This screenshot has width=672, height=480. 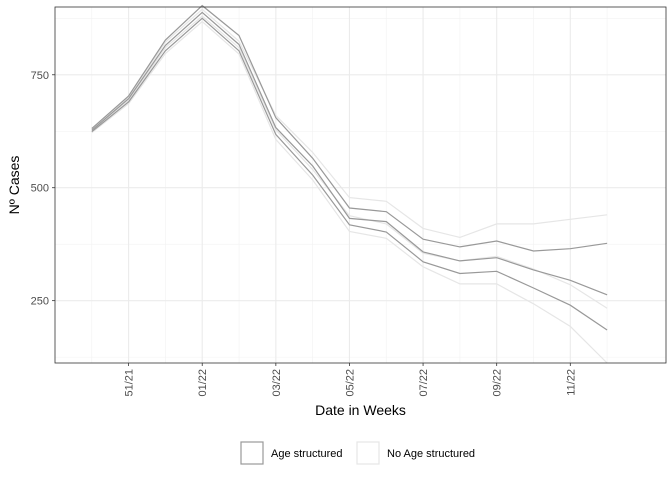 What do you see at coordinates (571, 382) in the screenshot?
I see `x-tick-label: 11/22` at bounding box center [571, 382].